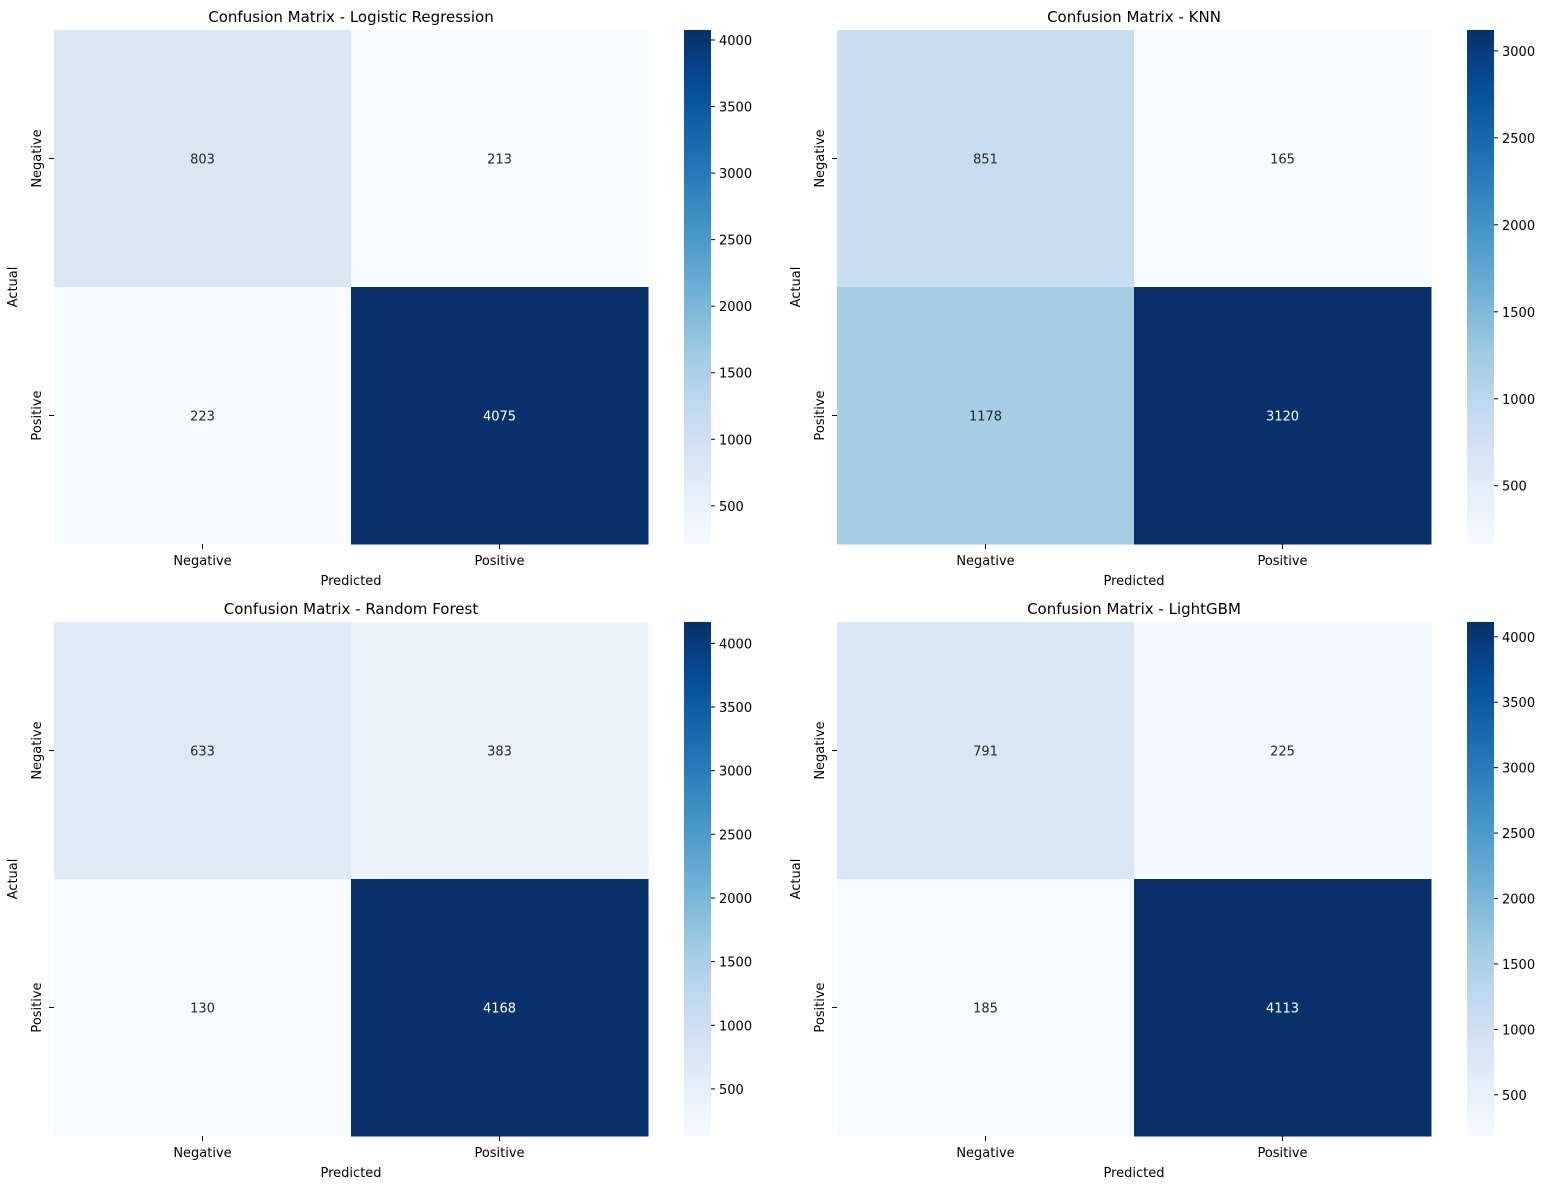 The width and height of the screenshot is (1549, 1190). I want to click on cell-value-label: 791, so click(985, 752).